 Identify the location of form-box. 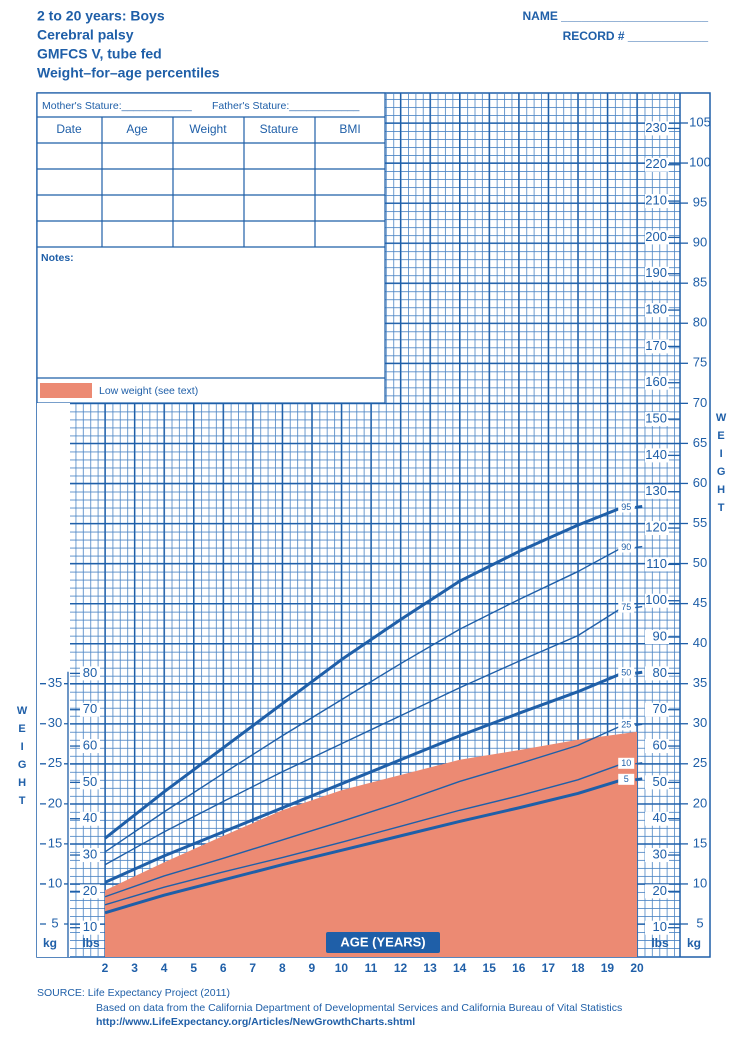
(211, 248).